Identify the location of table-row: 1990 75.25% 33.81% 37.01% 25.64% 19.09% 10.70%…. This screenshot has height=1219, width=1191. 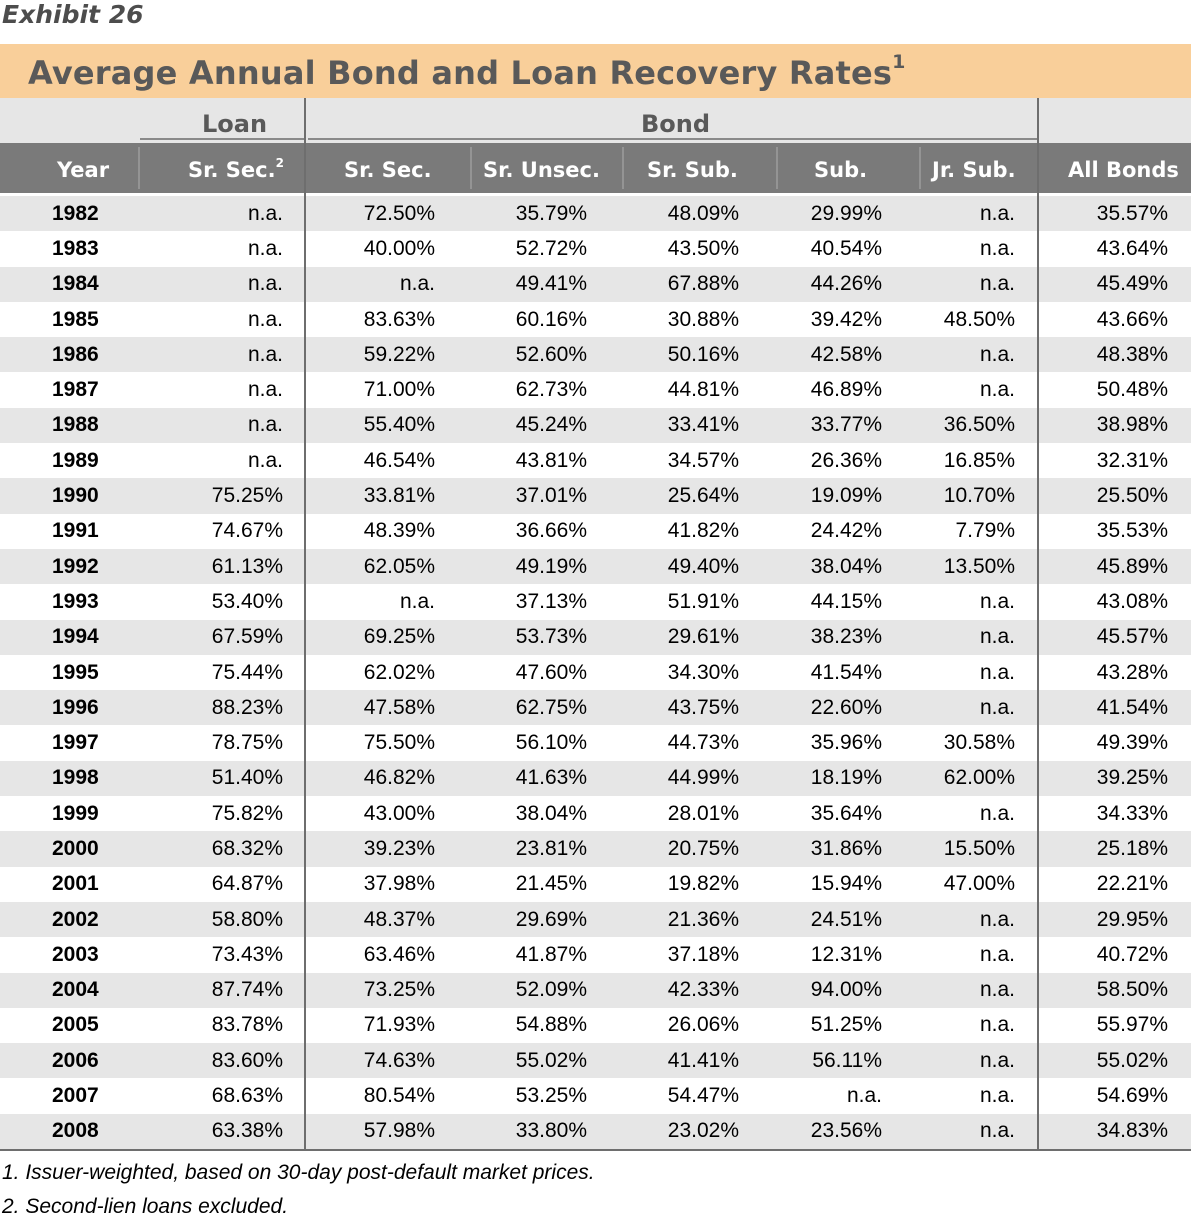
(595, 496).